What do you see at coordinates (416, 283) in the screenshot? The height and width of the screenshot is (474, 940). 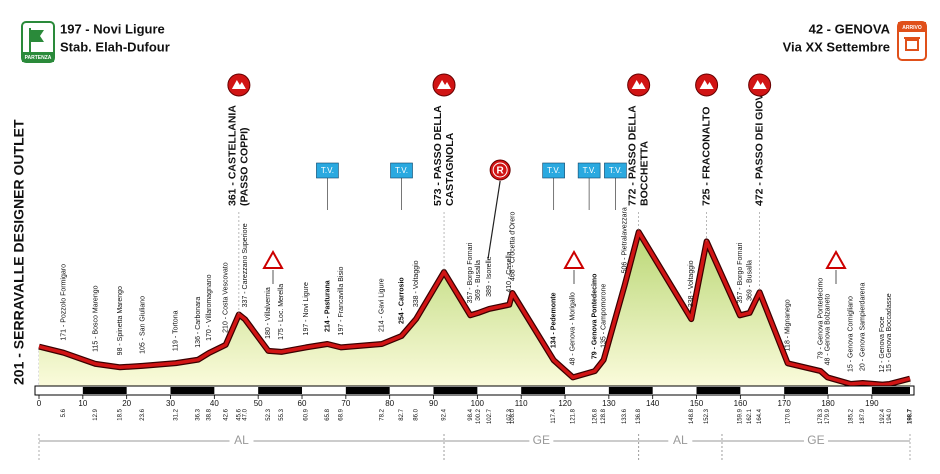 I see `point-label: 338 - Voltaggio` at bounding box center [416, 283].